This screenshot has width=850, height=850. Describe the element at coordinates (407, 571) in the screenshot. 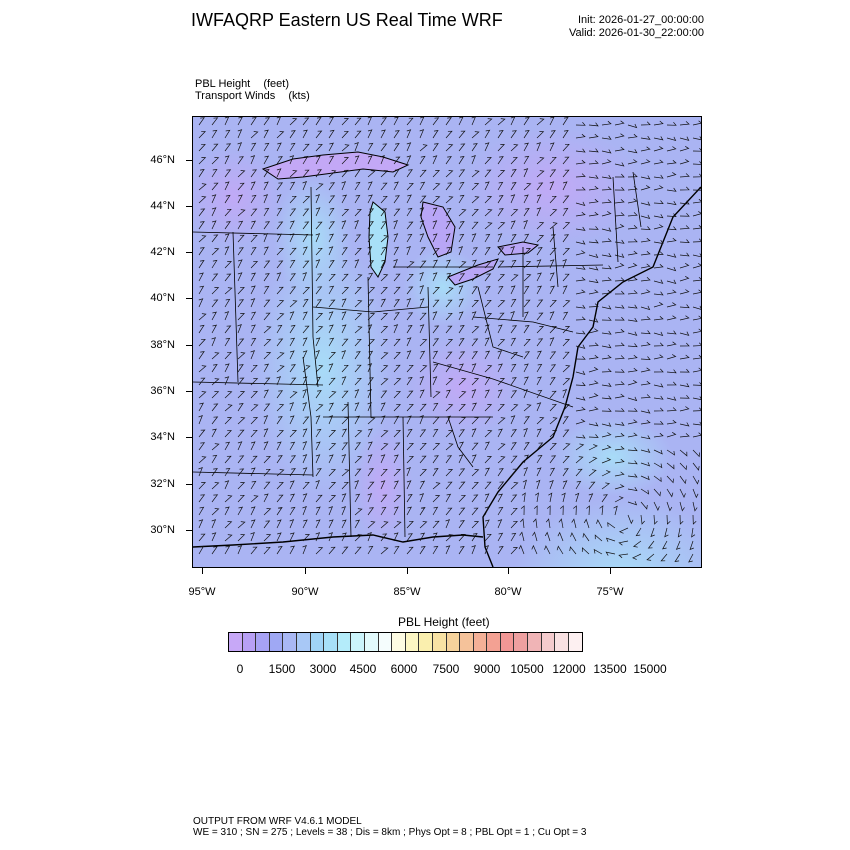

I see `longitude-tick` at that location.